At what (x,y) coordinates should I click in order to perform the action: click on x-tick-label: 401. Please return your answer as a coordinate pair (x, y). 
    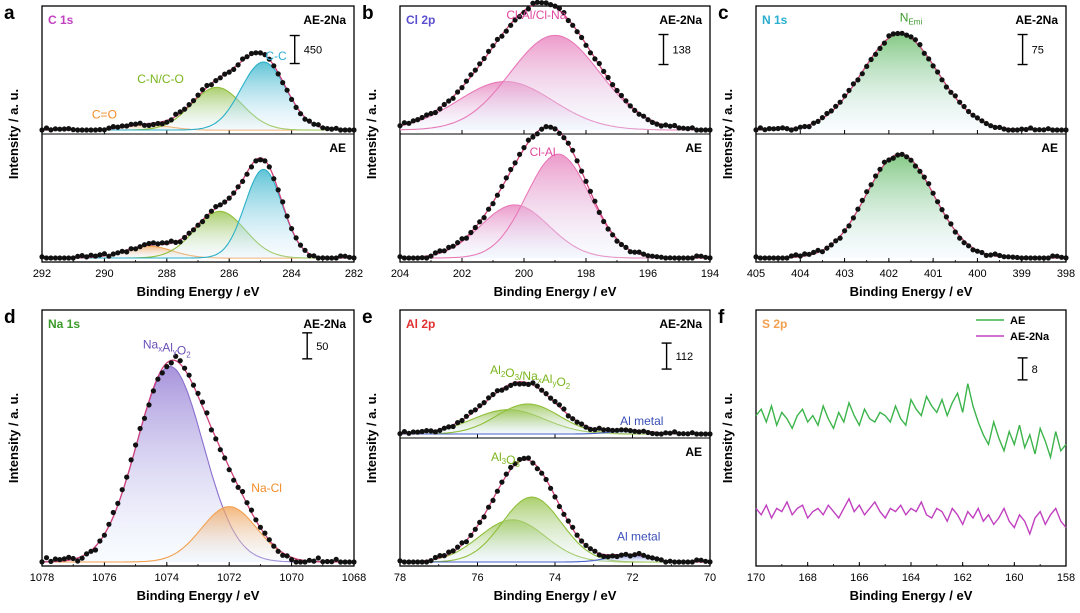
    Looking at the image, I should click on (933, 274).